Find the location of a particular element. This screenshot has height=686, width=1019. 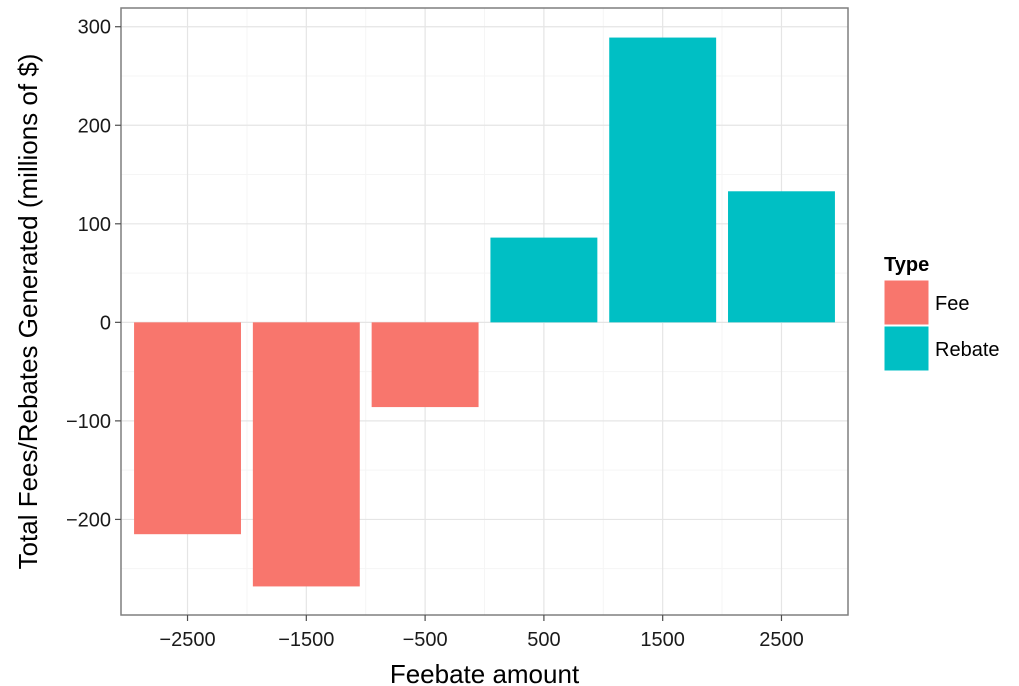

y-tick-label: −200 is located at coordinates (88, 520).